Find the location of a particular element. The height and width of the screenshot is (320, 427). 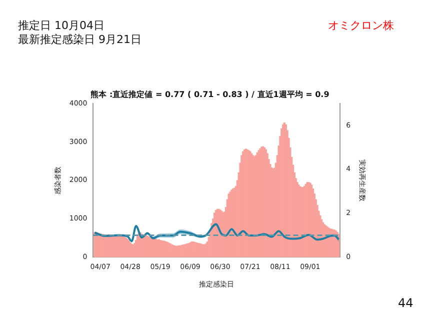

text: 最新推定感染日 9月21日 is located at coordinates (80, 39).